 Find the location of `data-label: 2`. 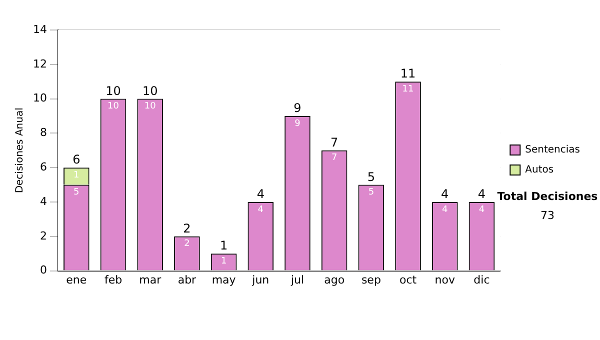

data-label: 2 is located at coordinates (187, 244).